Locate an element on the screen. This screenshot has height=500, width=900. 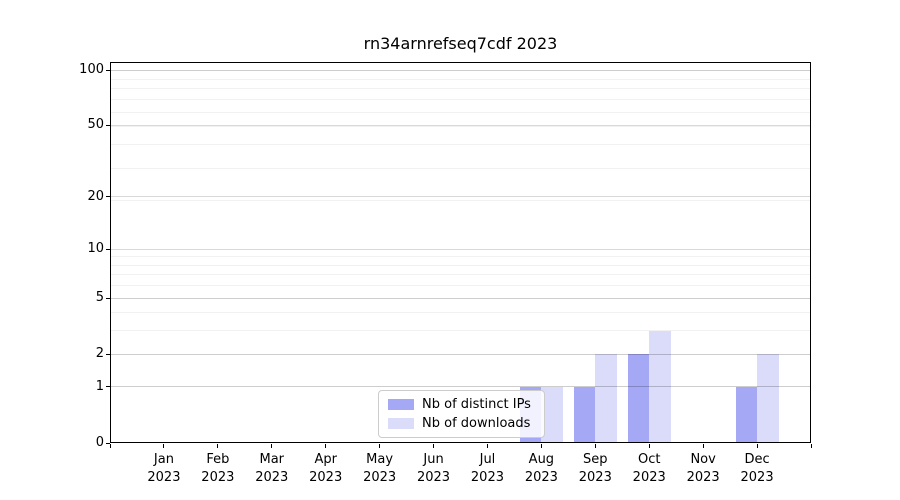
legend-item-distinct-ips: Nb of distinct IPs is located at coordinates (461, 404).